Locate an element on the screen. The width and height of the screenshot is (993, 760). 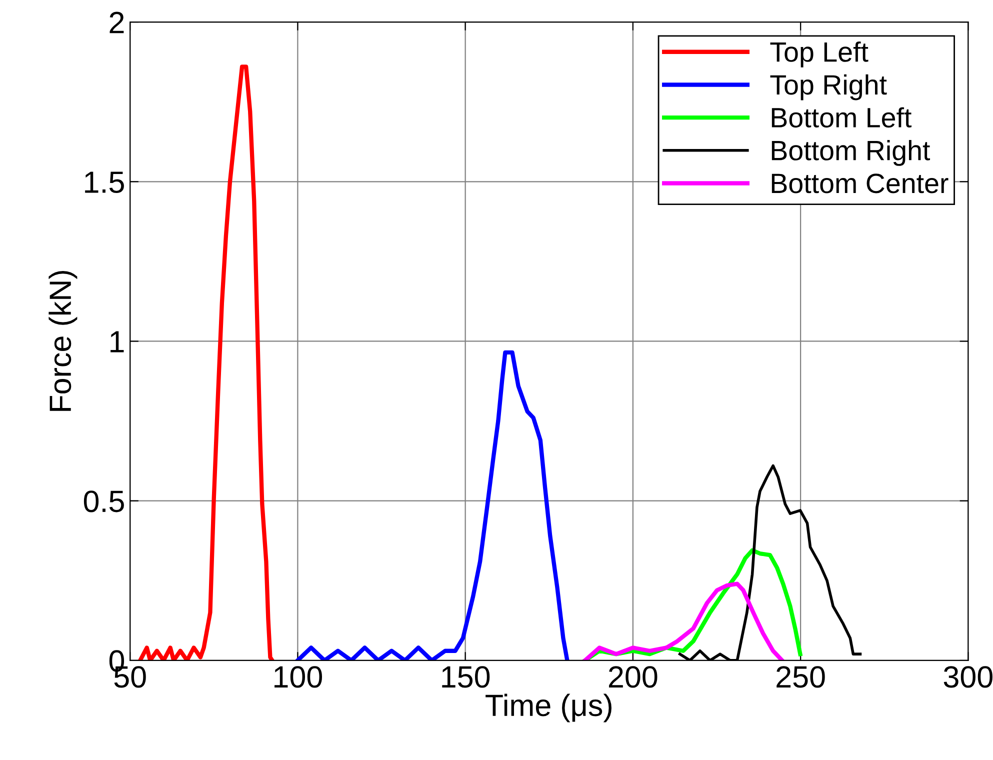
legend-label: Bottom Center is located at coordinates (860, 184).